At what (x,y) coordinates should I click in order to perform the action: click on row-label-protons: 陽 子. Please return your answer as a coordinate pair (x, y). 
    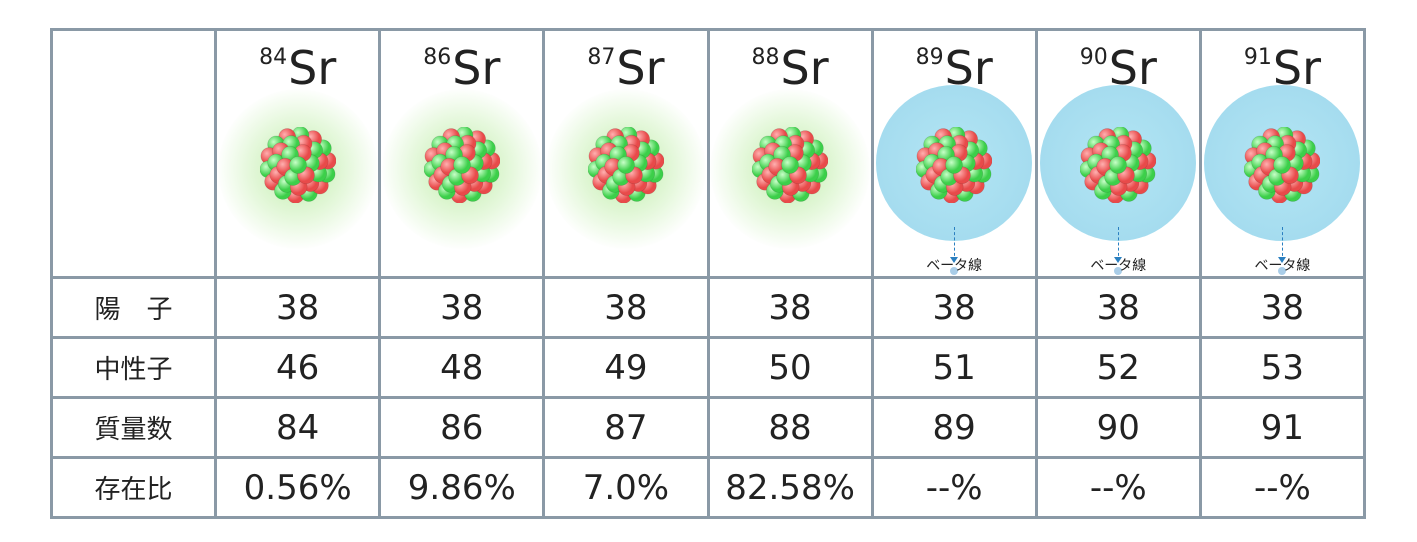
    Looking at the image, I should click on (133, 307).